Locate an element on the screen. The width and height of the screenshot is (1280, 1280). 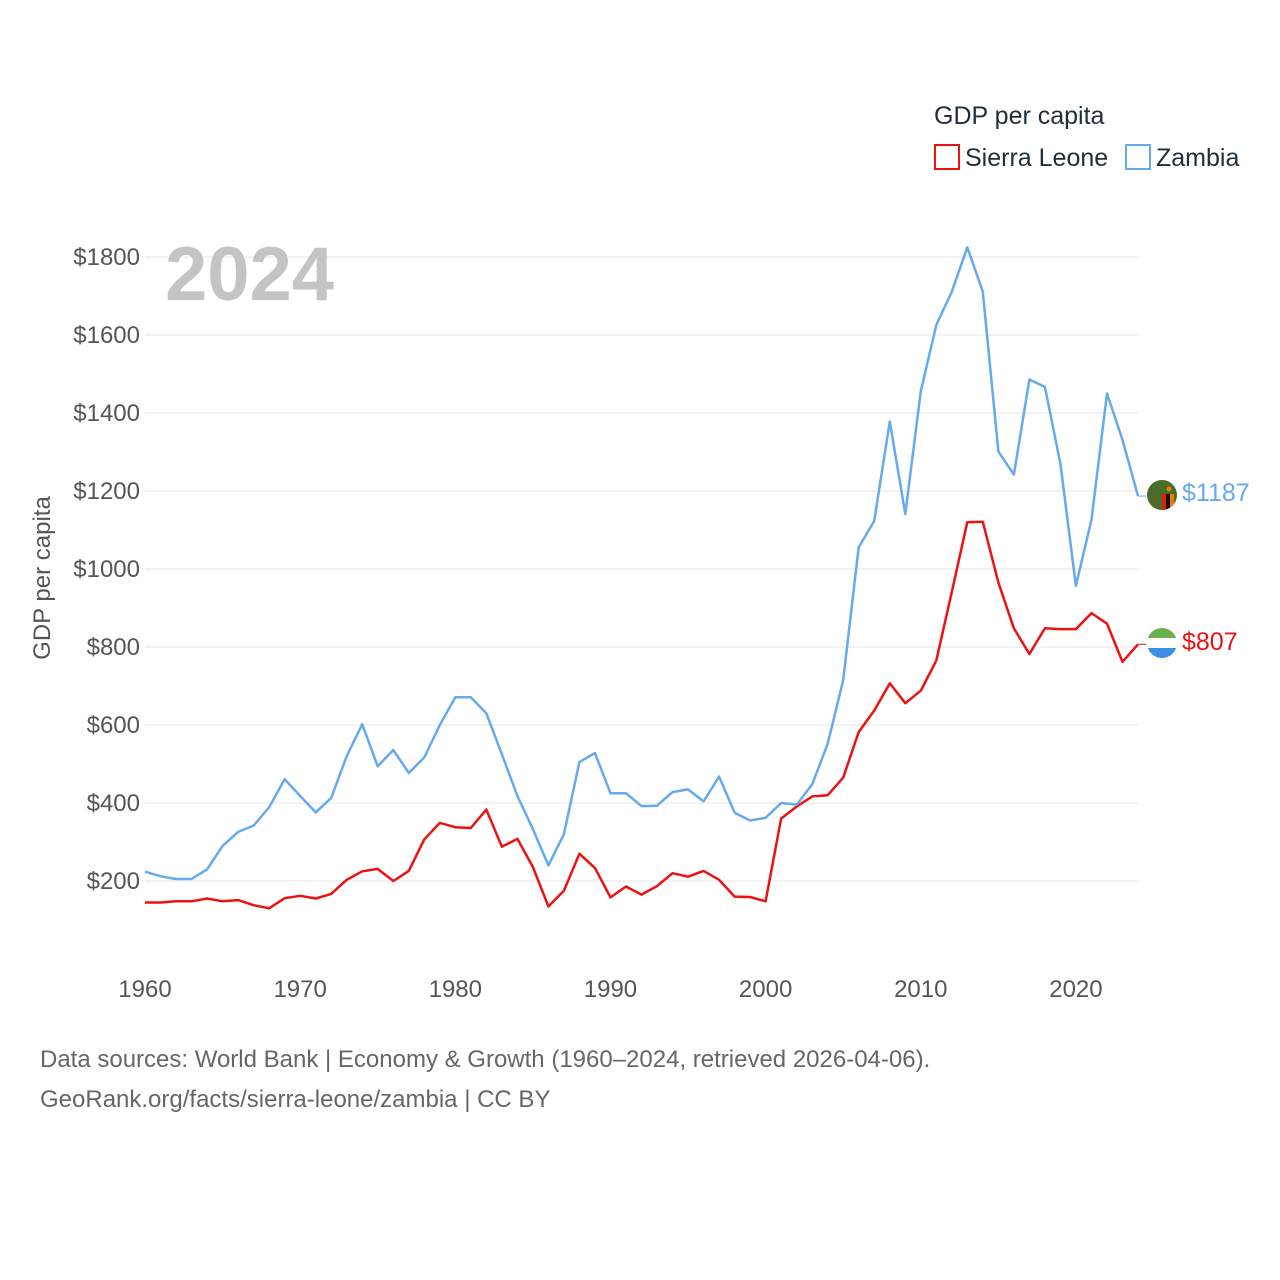
y-tick-label: $1200 is located at coordinates (106, 491).